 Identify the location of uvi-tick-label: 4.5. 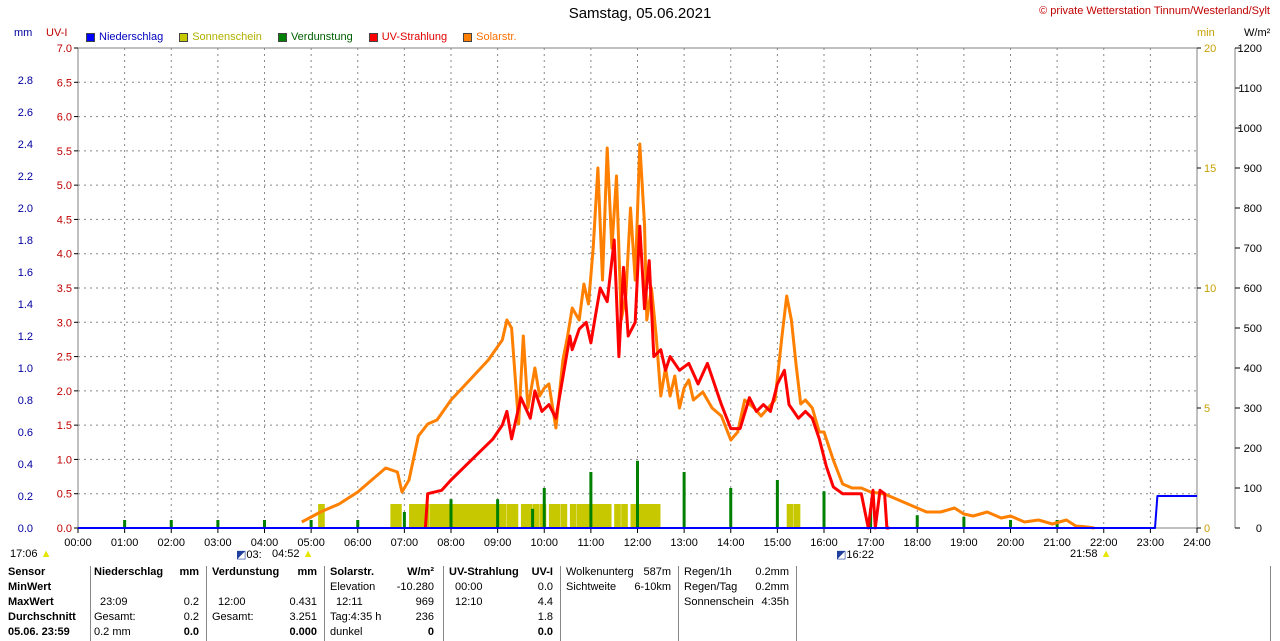
(64, 220).